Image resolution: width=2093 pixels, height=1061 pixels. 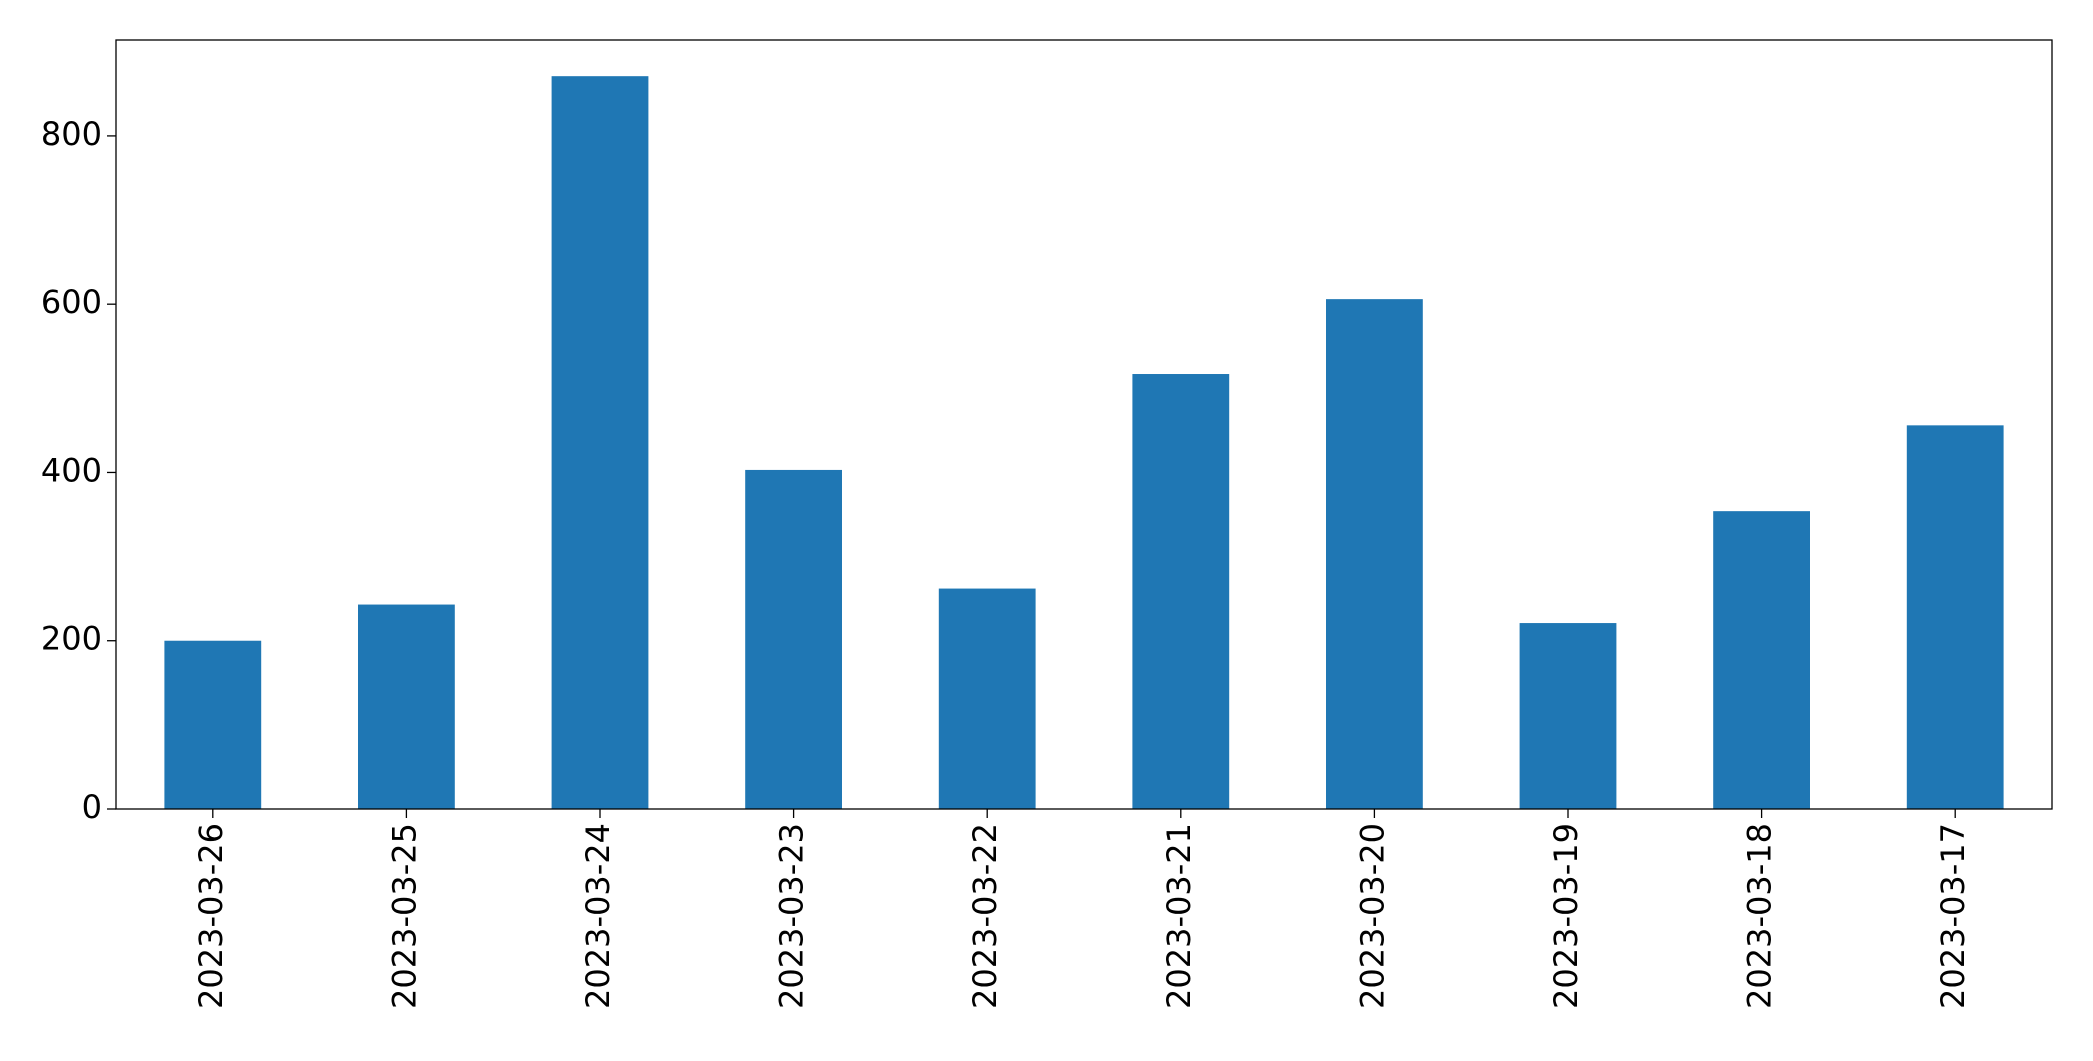 I want to click on x-tick-label: 2023-03-20, so click(x=1372, y=916).